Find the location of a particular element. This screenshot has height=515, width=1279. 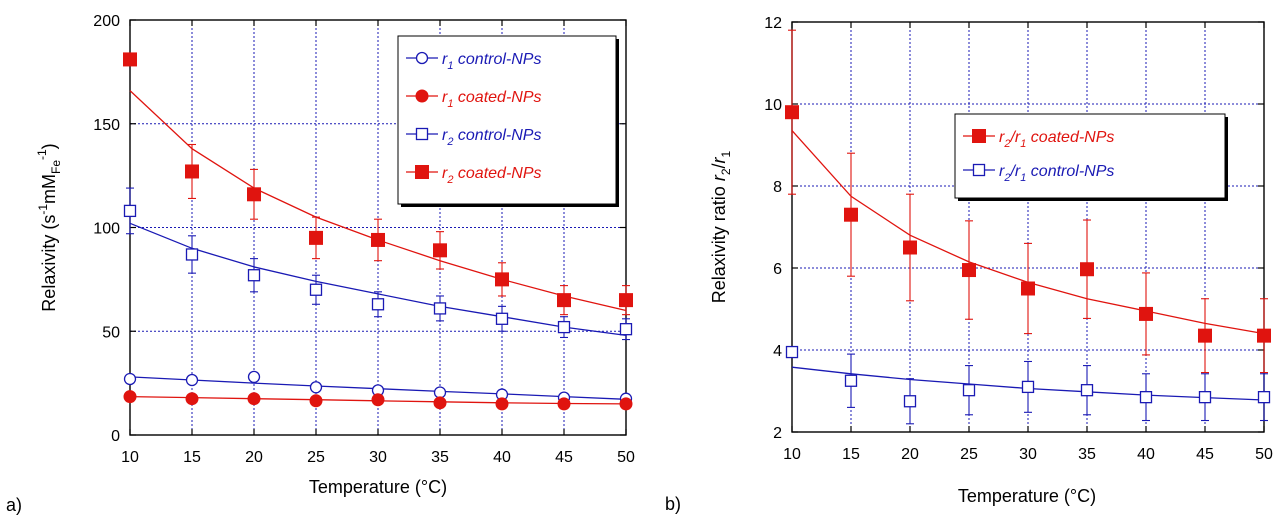

legend-item: r1 coated-NPs is located at coordinates (474, 99).